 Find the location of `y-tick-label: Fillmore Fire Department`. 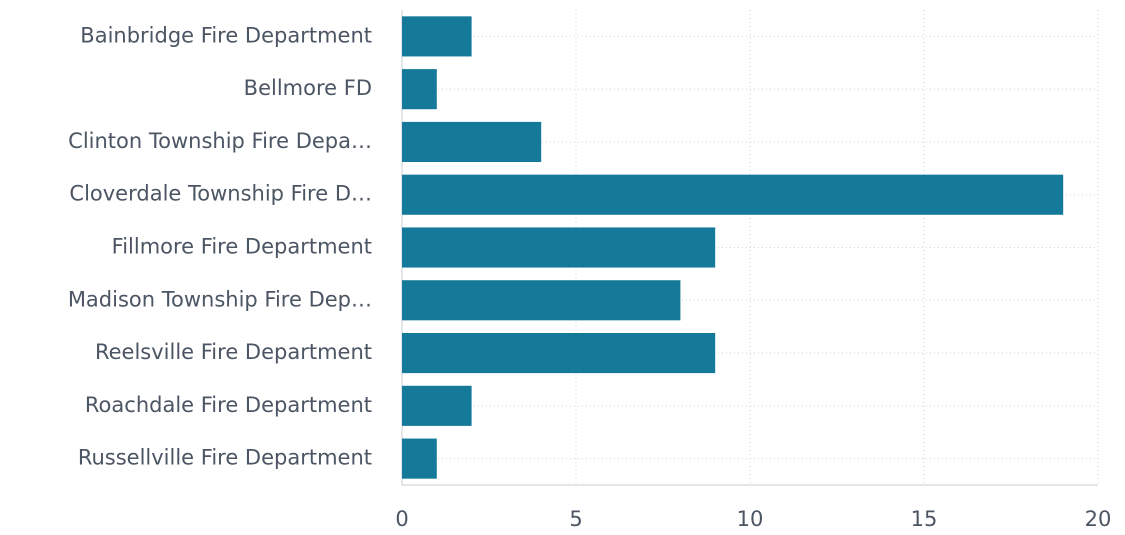

y-tick-label: Fillmore Fire Department is located at coordinates (242, 247).